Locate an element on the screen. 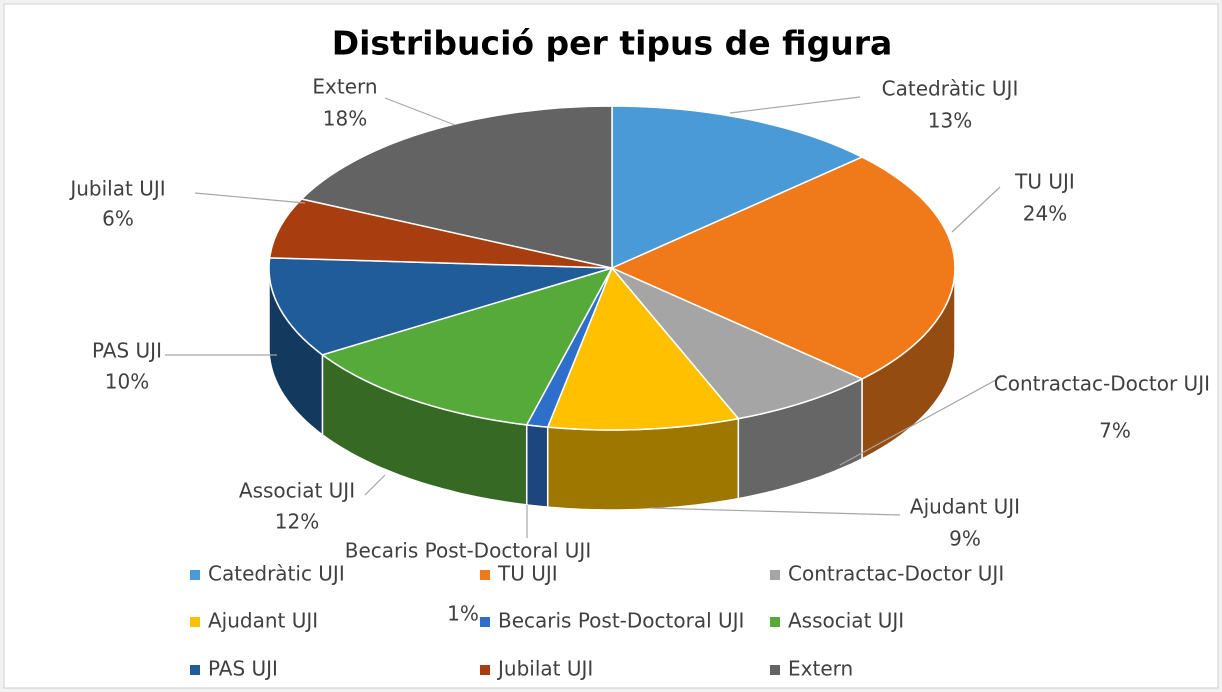  legend-label: Associat UJI is located at coordinates (846, 621).